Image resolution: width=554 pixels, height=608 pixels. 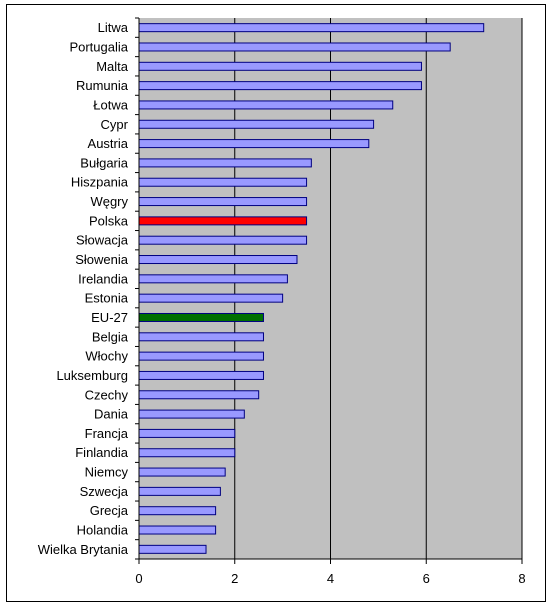 I want to click on category-label: Wielka Brytania, so click(x=83, y=549).